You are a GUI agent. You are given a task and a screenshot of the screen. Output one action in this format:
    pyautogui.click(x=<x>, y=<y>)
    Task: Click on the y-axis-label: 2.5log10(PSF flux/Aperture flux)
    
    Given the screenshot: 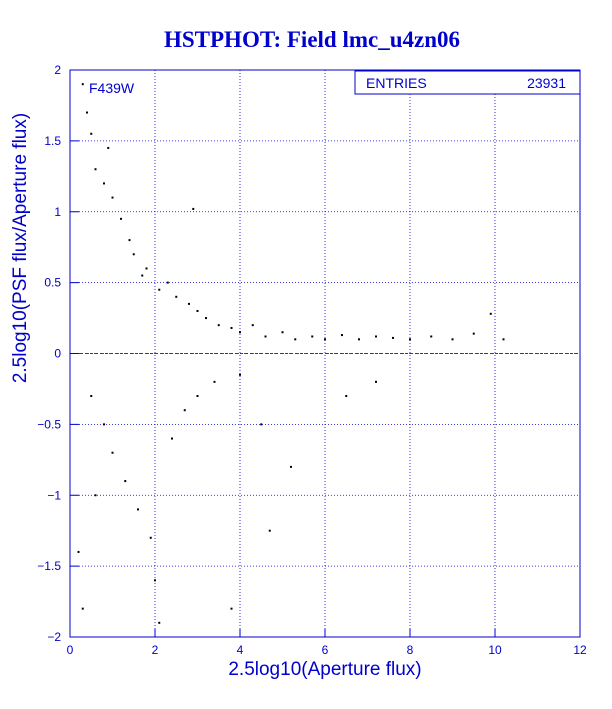 What is the action you would take?
    pyautogui.click(x=20, y=248)
    